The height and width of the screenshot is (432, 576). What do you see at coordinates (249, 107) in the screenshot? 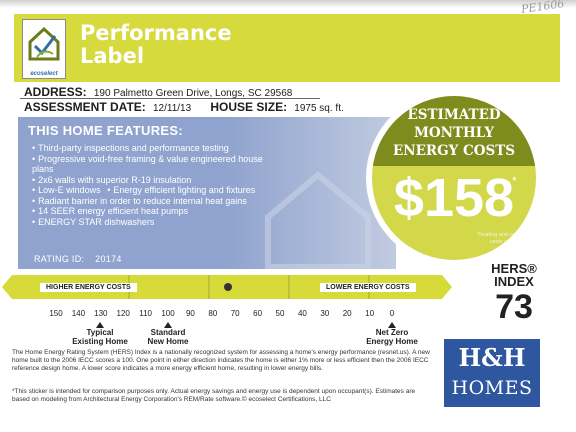
I see `house-size-label: HOUSE SIZE:` at bounding box center [249, 107].